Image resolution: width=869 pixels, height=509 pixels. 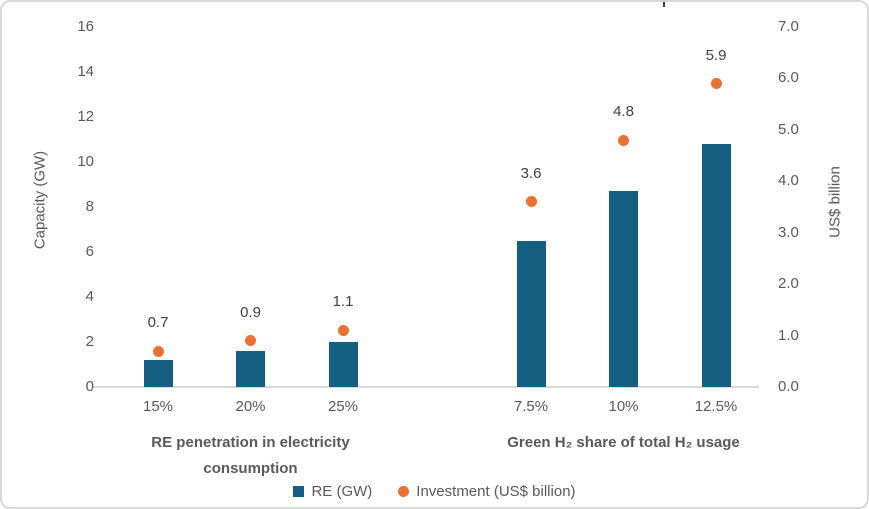 What do you see at coordinates (85, 26) in the screenshot?
I see `left-axis-tick-label: 16` at bounding box center [85, 26].